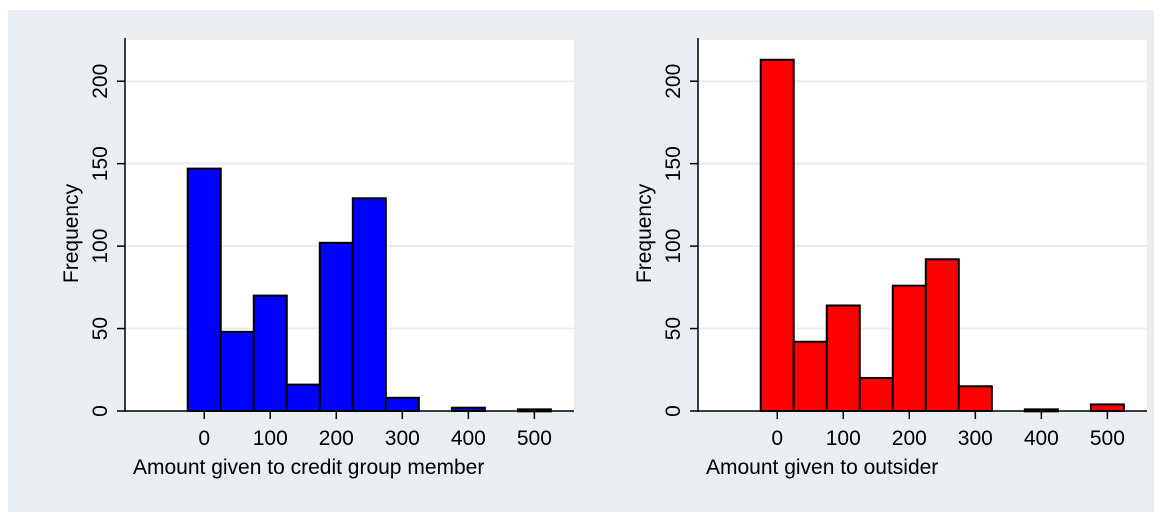  Describe the element at coordinates (822, 467) in the screenshot. I see `x-axis-title-outsider: Amount given to outsider` at that location.